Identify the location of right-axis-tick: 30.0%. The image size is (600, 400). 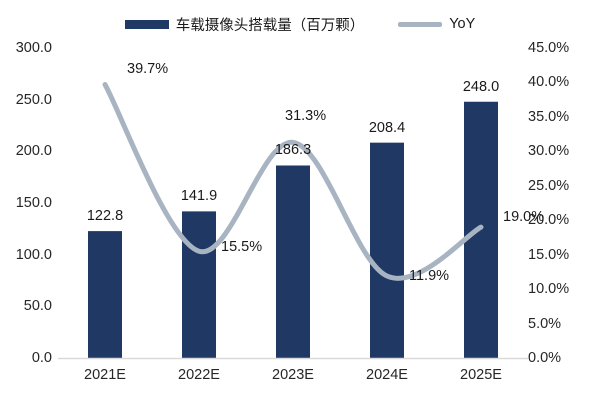
(549, 151).